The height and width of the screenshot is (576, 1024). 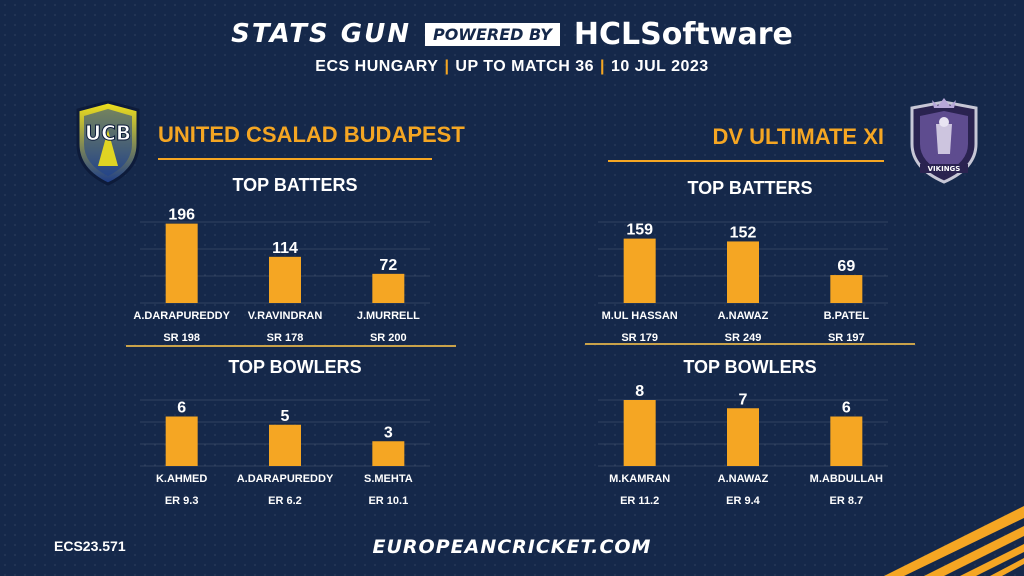 What do you see at coordinates (285, 501) in the screenshot?
I see `player-stat-label: ER 6.2` at bounding box center [285, 501].